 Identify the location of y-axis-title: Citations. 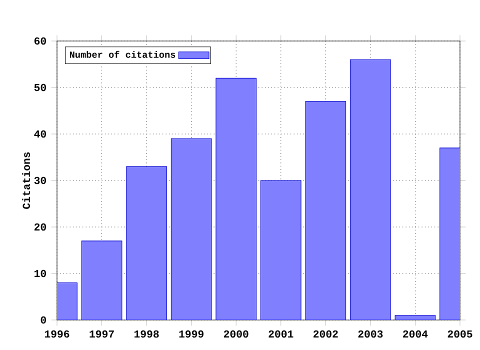
(26, 180).